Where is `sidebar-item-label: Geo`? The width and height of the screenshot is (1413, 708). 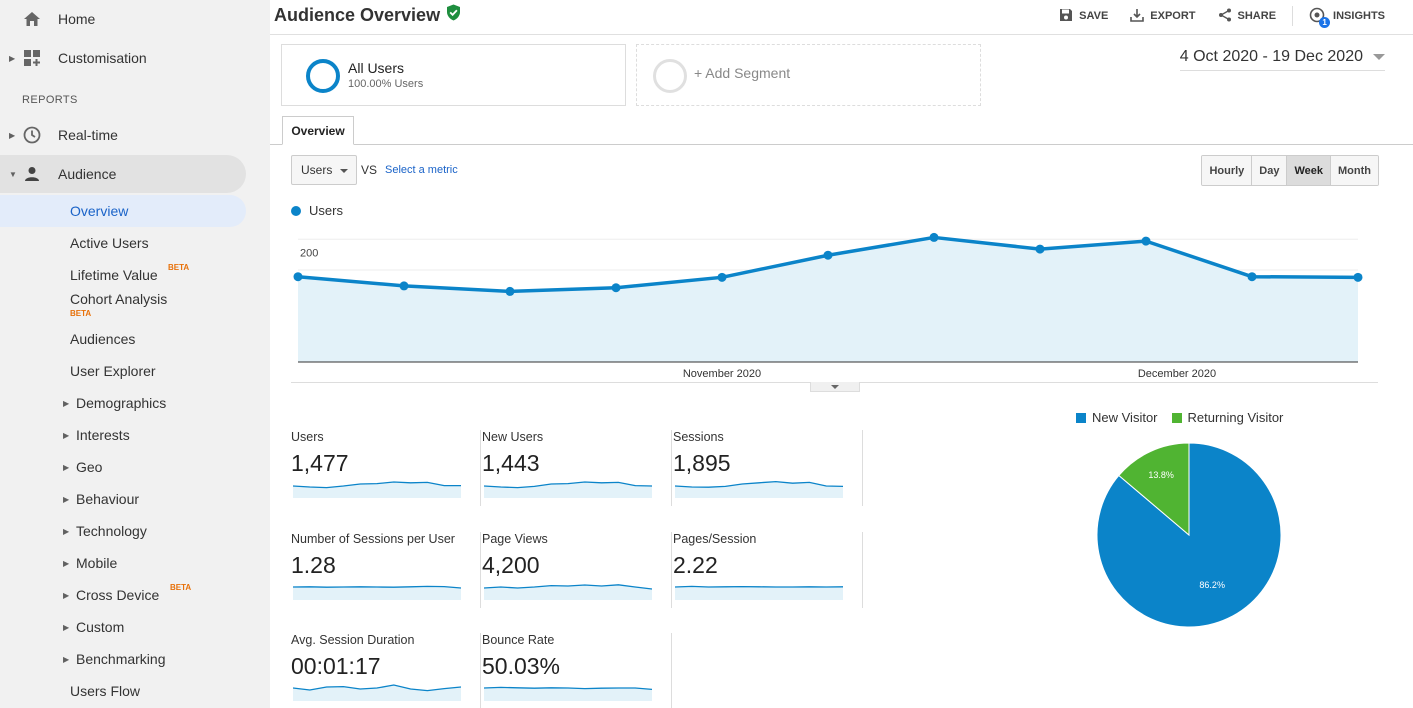
sidebar-item-label: Geo is located at coordinates (89, 467).